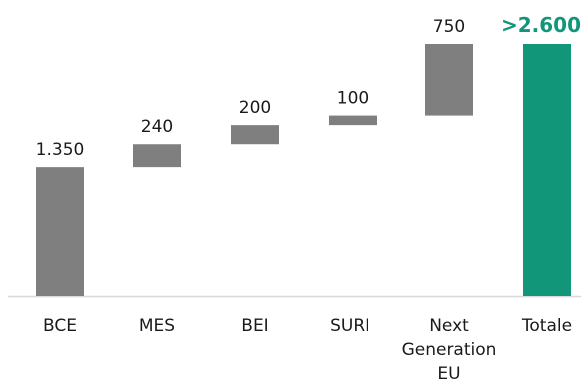 The image size is (581, 381). I want to click on category-label: Totale, so click(546, 326).